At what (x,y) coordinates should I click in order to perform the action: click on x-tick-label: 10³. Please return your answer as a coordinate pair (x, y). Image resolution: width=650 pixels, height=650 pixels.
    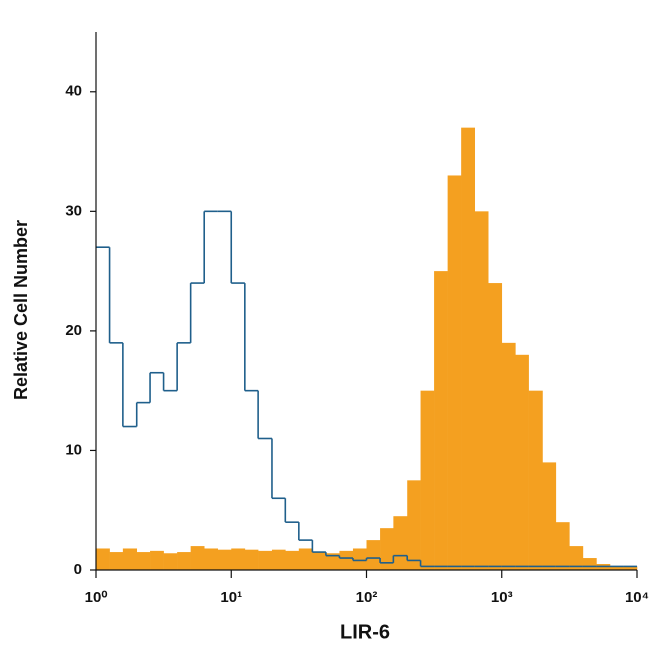
    Looking at the image, I should click on (502, 597).